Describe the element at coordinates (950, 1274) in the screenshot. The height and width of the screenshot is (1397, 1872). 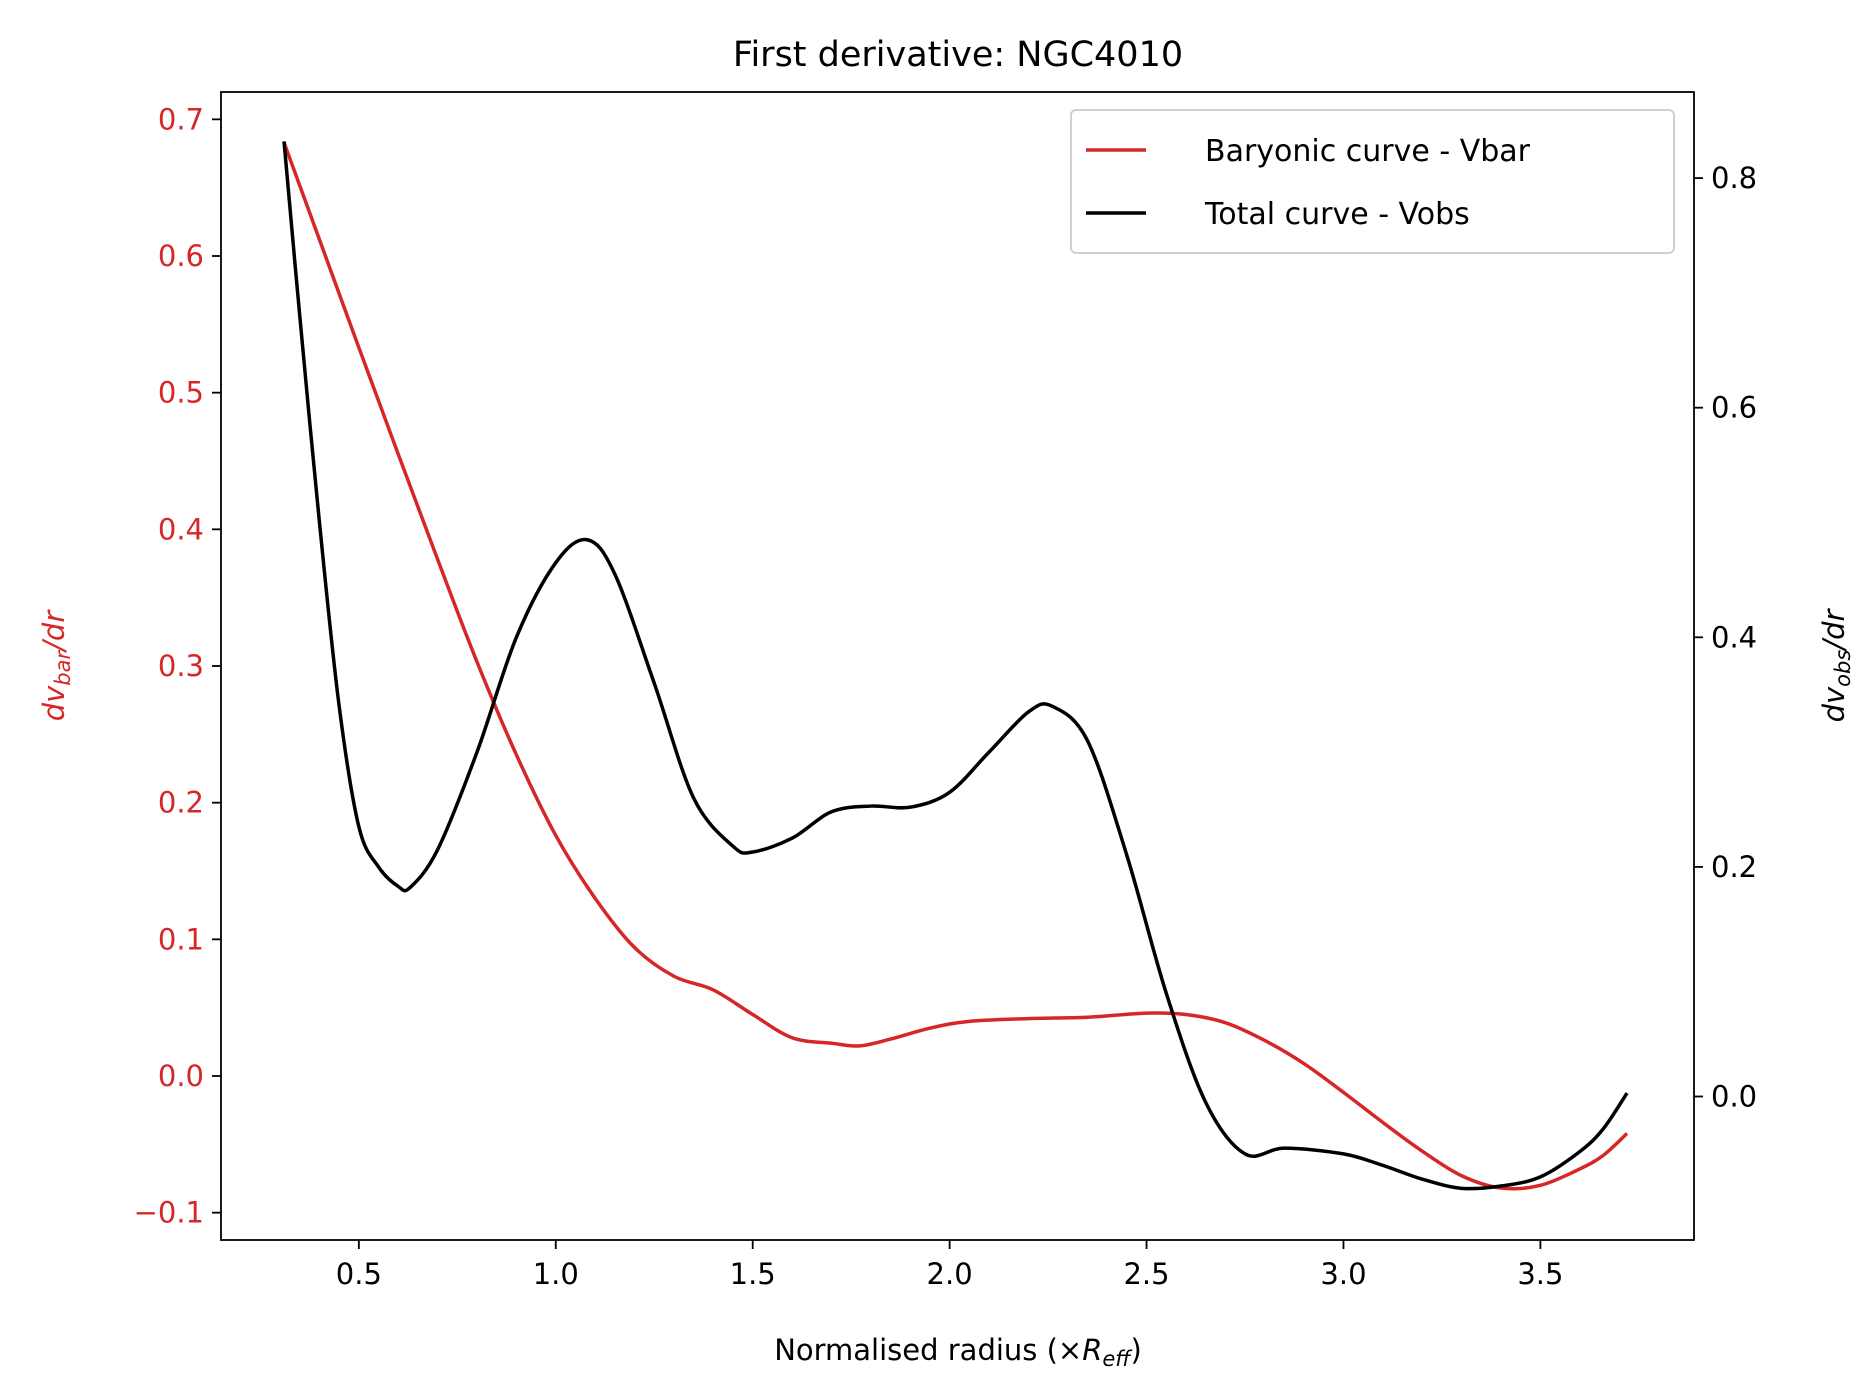
I see `x-tick-label: 2.0` at that location.